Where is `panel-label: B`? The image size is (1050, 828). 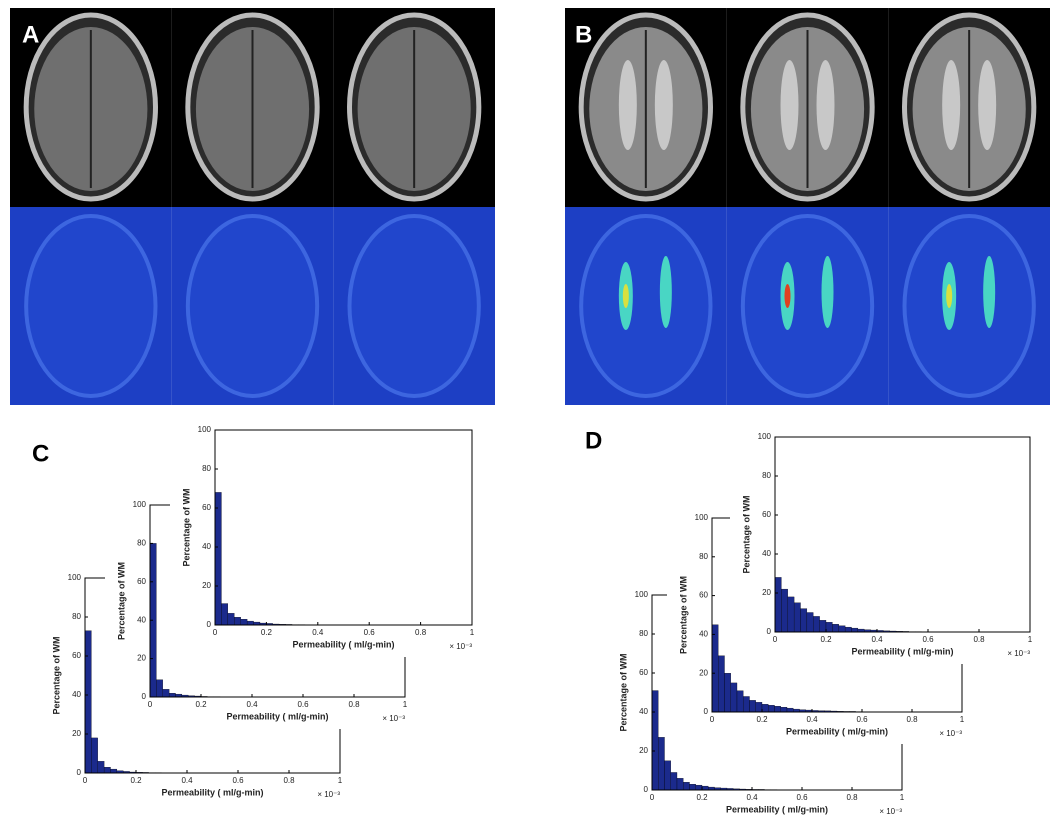
panel-label: B is located at coordinates (583, 34).